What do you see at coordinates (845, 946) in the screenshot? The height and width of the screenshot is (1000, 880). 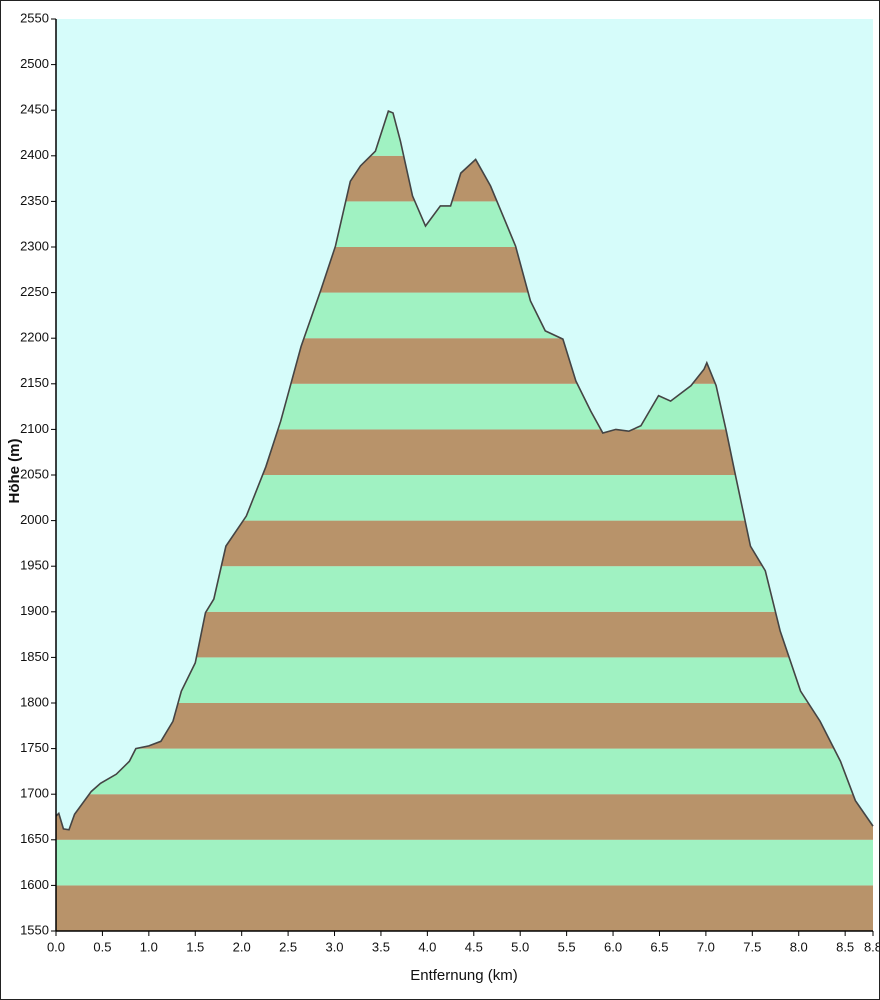 I see `x-tick-label: 8.5` at bounding box center [845, 946].